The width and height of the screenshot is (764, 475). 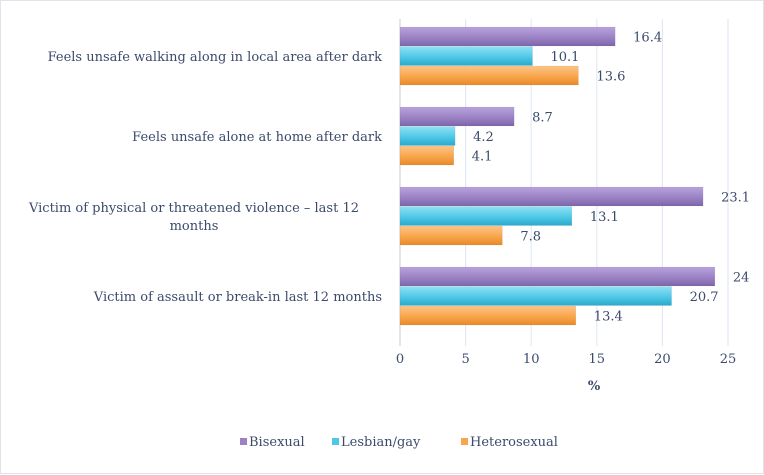 What do you see at coordinates (741, 278) in the screenshot?
I see `data-label: 24` at bounding box center [741, 278].